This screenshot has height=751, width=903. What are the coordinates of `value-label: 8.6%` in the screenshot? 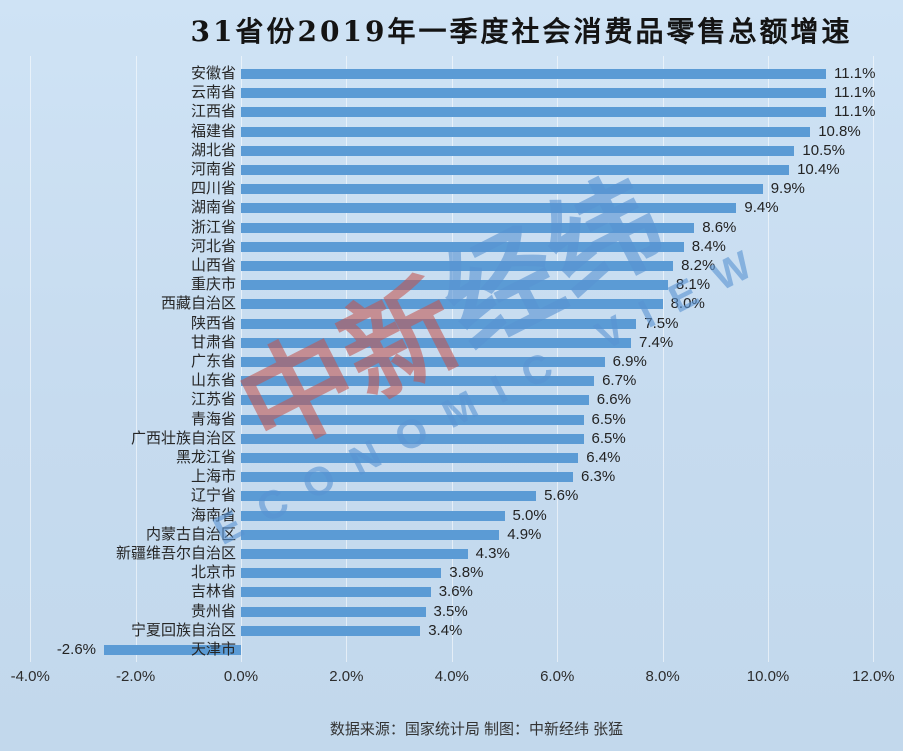 It's located at (719, 227).